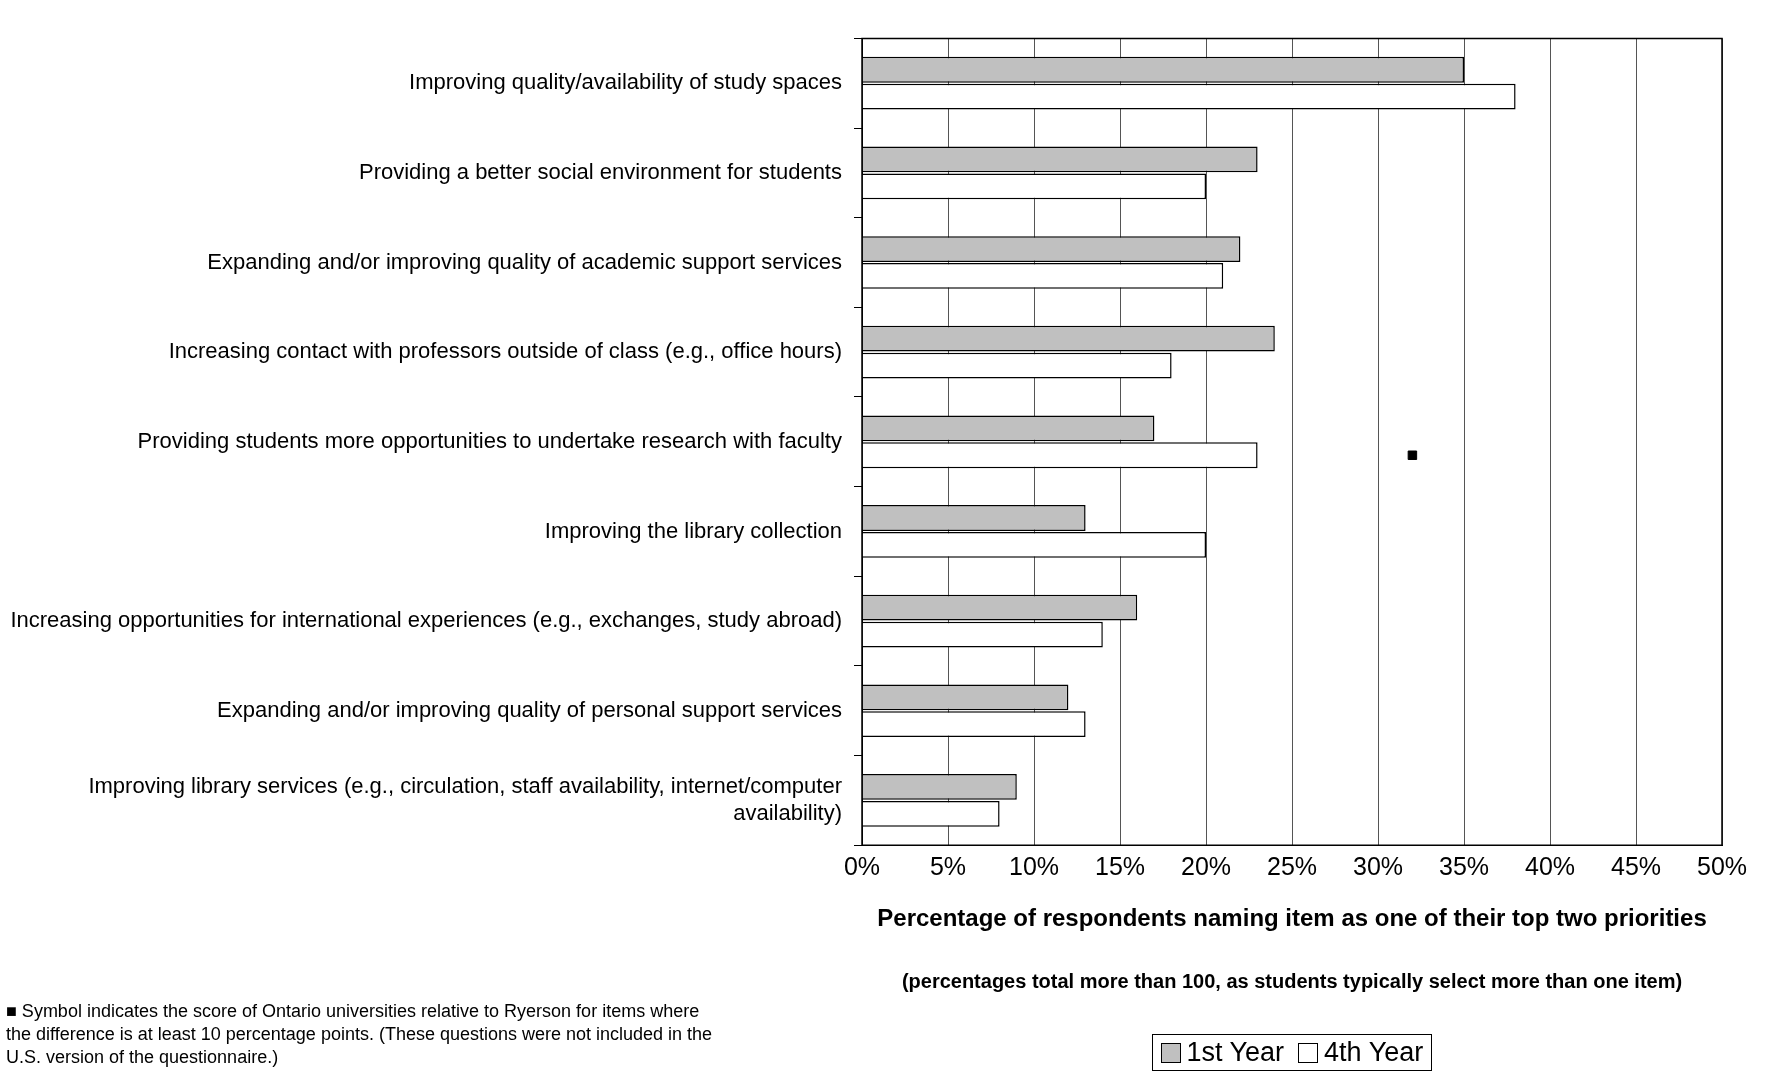 The height and width of the screenshot is (1078, 1777). What do you see at coordinates (1206, 866) in the screenshot?
I see `x-tick-label: 20%` at bounding box center [1206, 866].